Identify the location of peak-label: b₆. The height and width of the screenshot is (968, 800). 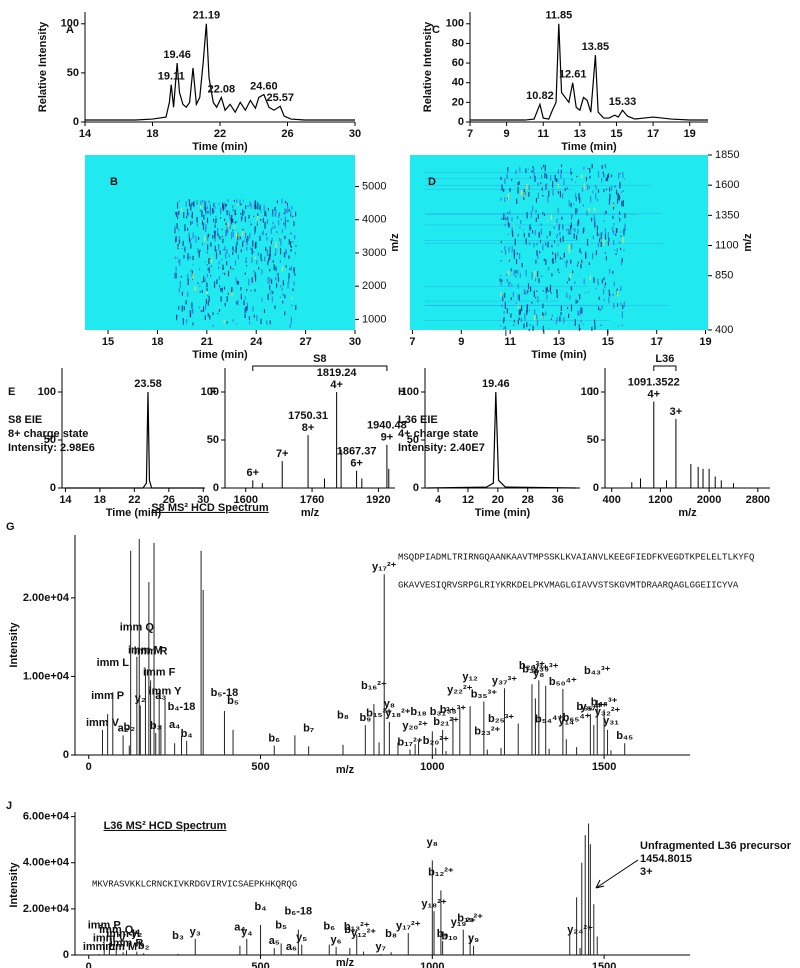
(274, 738).